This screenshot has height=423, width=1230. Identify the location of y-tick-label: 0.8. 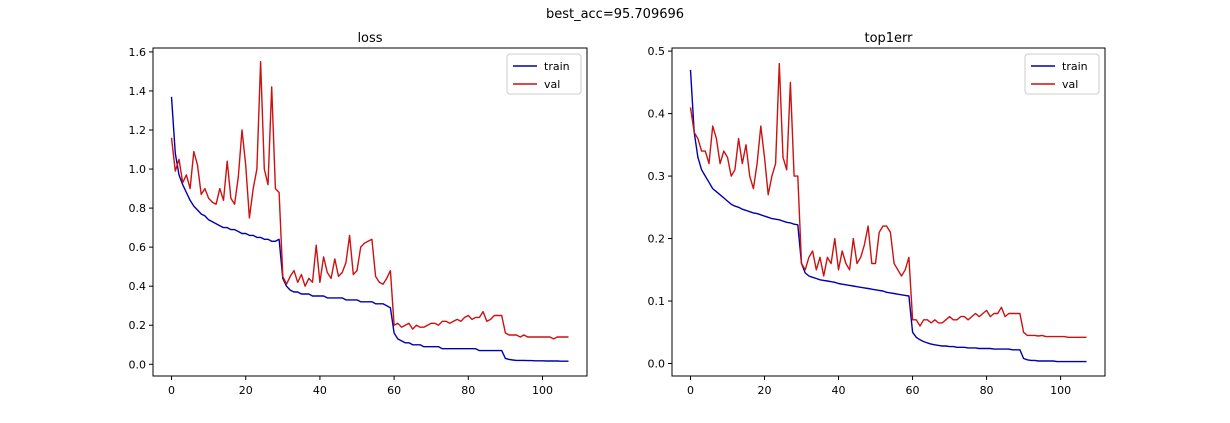
(138, 208).